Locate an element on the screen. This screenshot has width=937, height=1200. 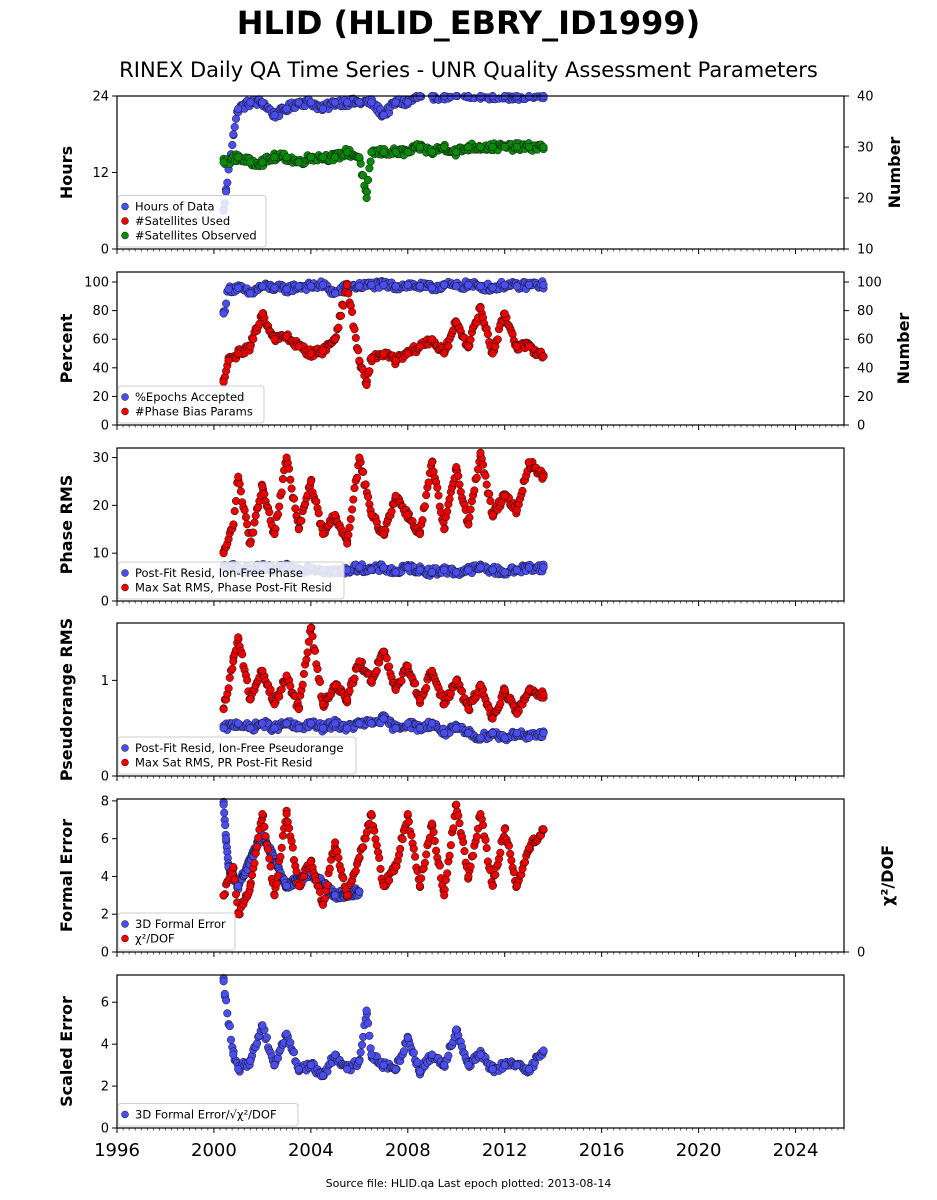
legend-entry: %Epochs Accepted is located at coordinates (189, 397).